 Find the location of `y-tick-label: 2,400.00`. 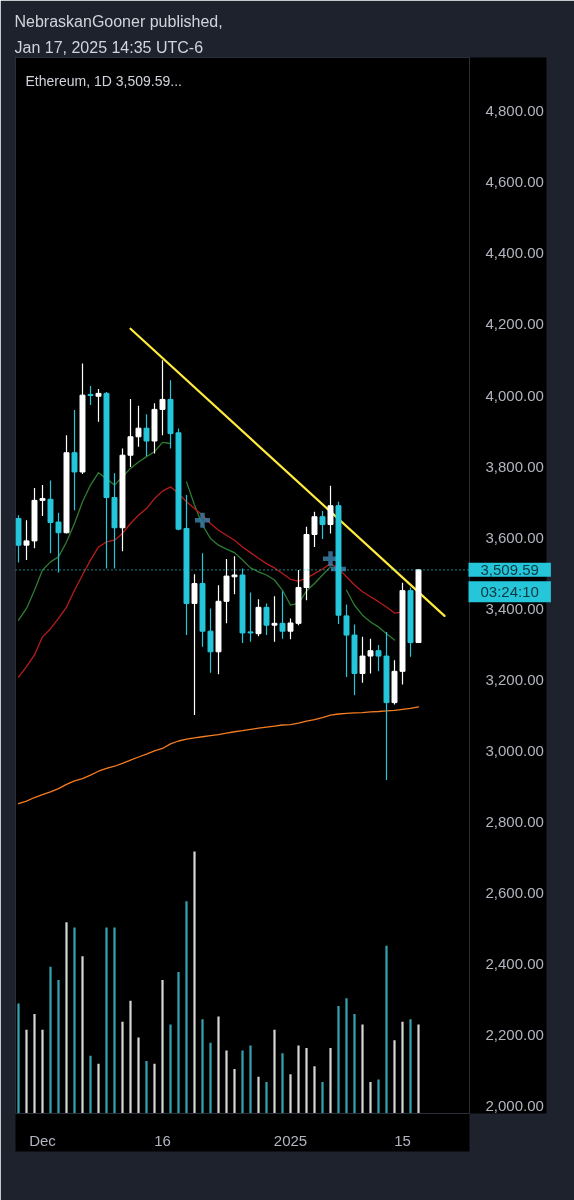

y-tick-label: 2,400.00 is located at coordinates (514, 964).